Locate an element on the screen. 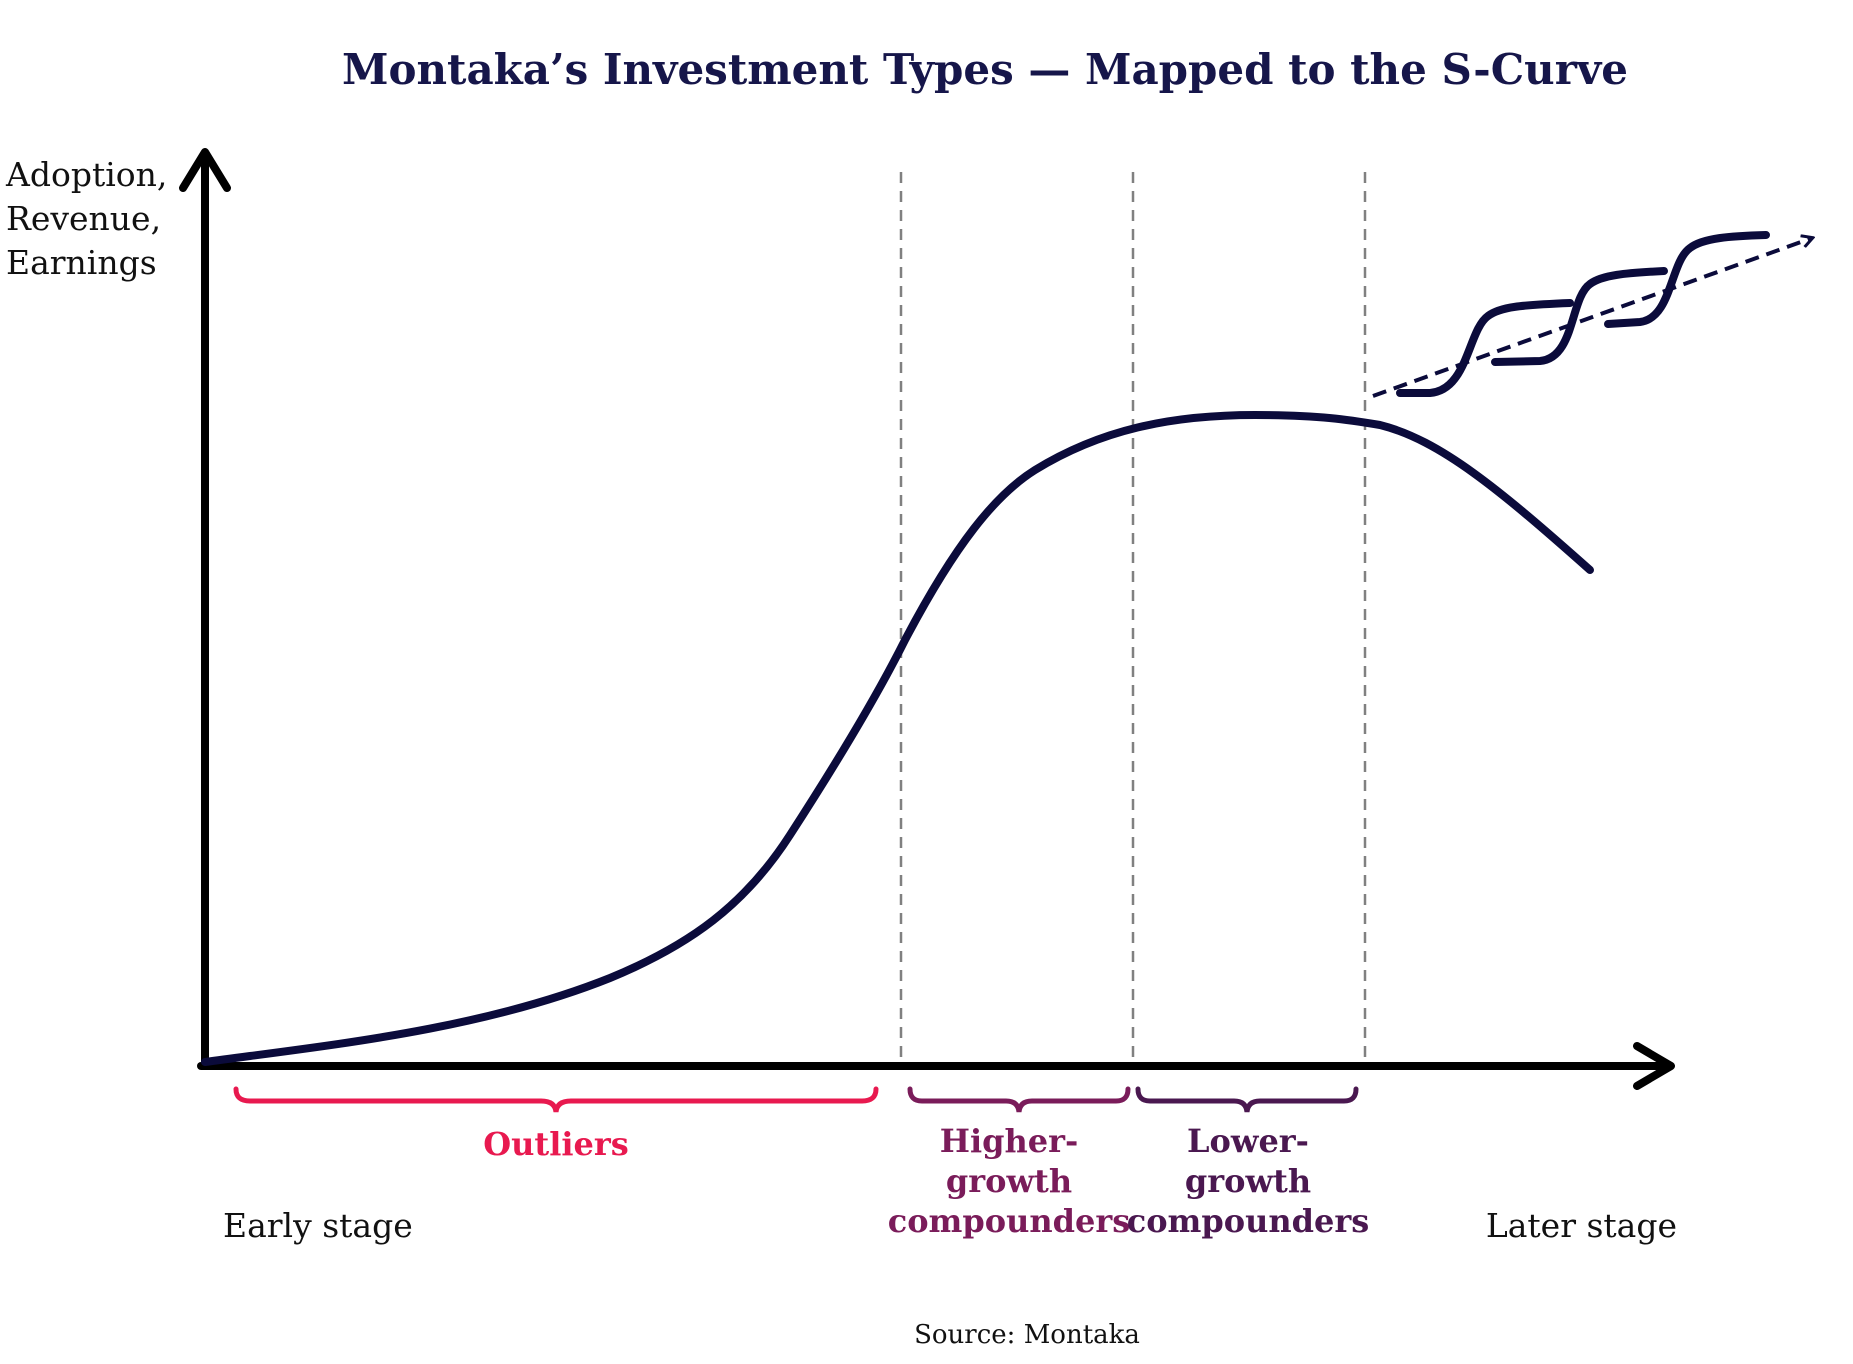 This screenshot has height=1364, width=1853. higher-growth-line-3: compounders is located at coordinates (1009, 1221).